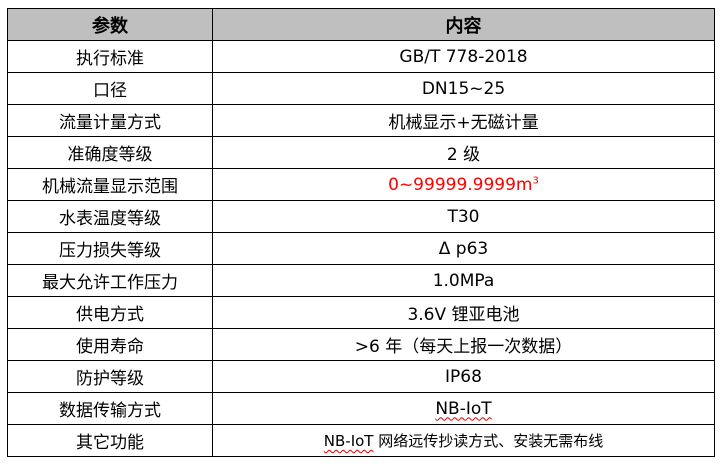 The image size is (723, 466). What do you see at coordinates (110, 344) in the screenshot?
I see `param-cell: 使用寿命` at bounding box center [110, 344].